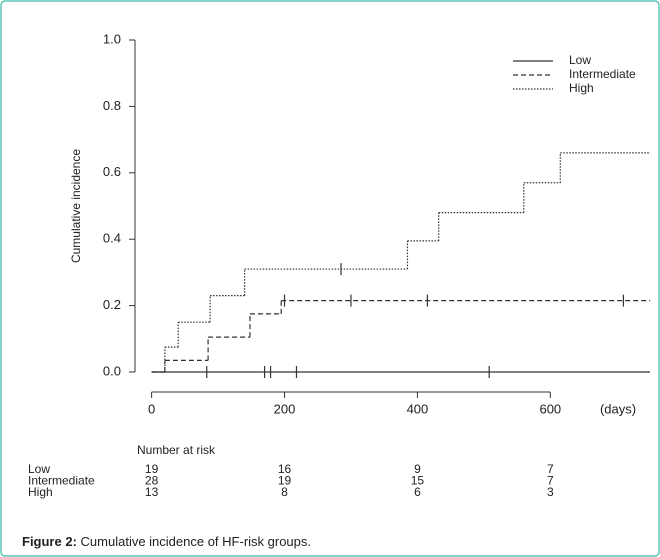 Image resolution: width=660 pixels, height=557 pixels. What do you see at coordinates (40, 492) in the screenshot?
I see `risk-row-label: High` at bounding box center [40, 492].